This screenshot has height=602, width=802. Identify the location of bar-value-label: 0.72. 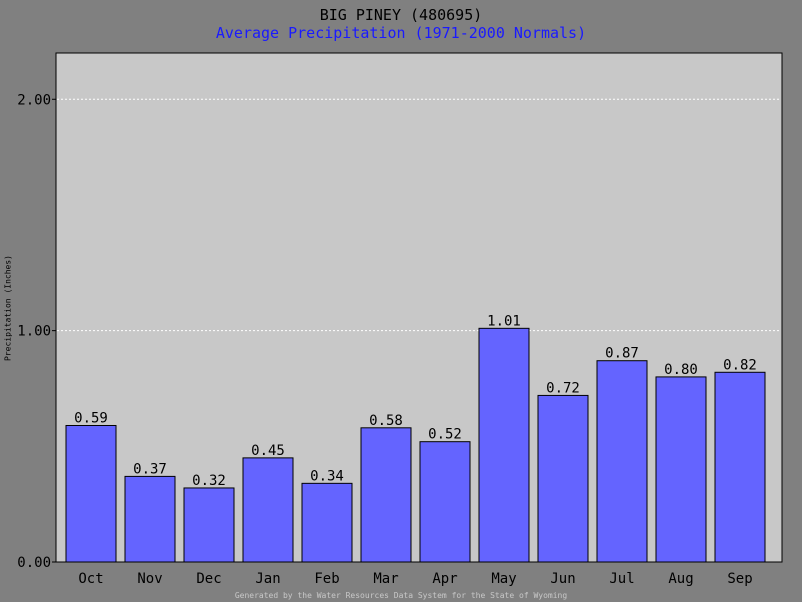
(563, 388).